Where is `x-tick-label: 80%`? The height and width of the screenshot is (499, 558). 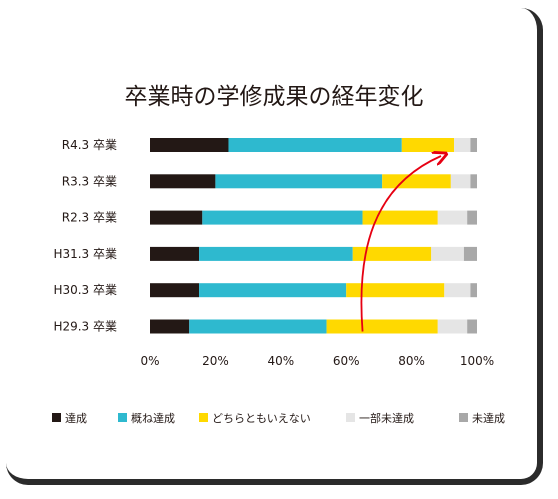
x-tick-label: 80% is located at coordinates (411, 361).